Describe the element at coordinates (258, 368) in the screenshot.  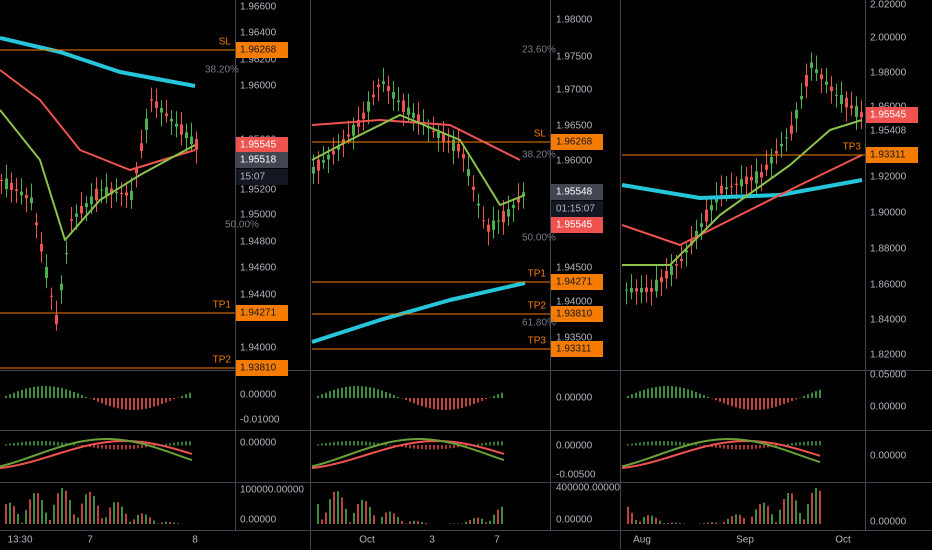
I see `level-price: 1.93810` at that location.